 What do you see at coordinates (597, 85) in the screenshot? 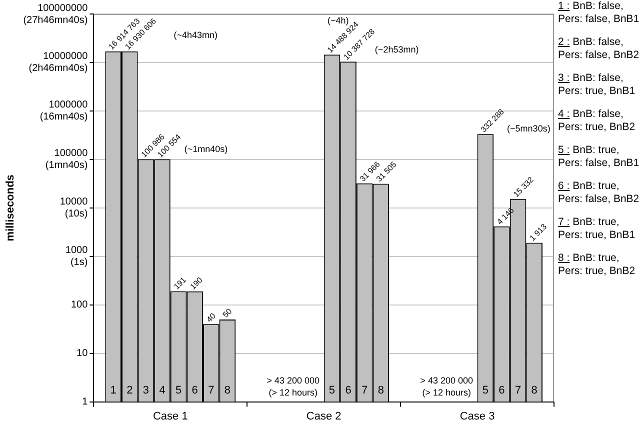
I see `text: 3 : BnB: false, Pers: true, BnB1` at bounding box center [597, 85].